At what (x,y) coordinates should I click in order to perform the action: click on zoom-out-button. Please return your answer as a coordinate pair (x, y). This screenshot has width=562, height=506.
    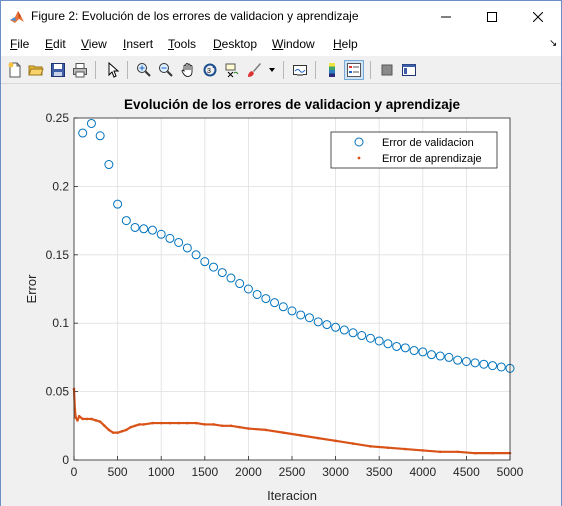
    Looking at the image, I should click on (166, 70).